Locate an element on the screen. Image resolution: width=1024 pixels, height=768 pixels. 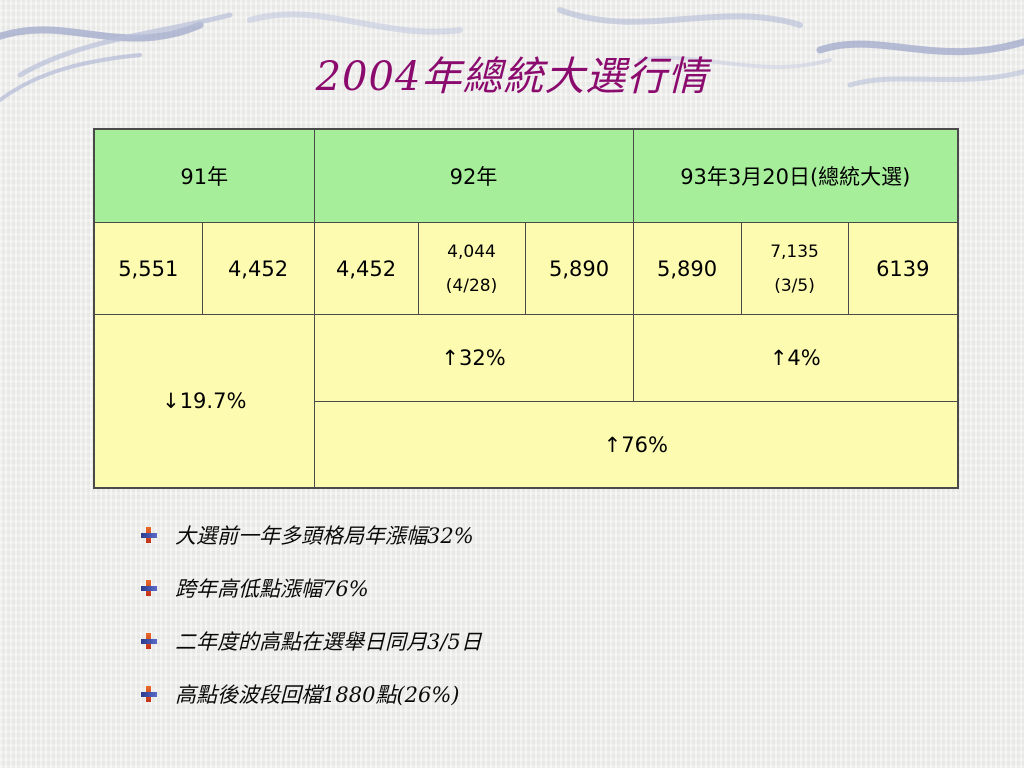
cell-91-b: 4,452 is located at coordinates (258, 268).